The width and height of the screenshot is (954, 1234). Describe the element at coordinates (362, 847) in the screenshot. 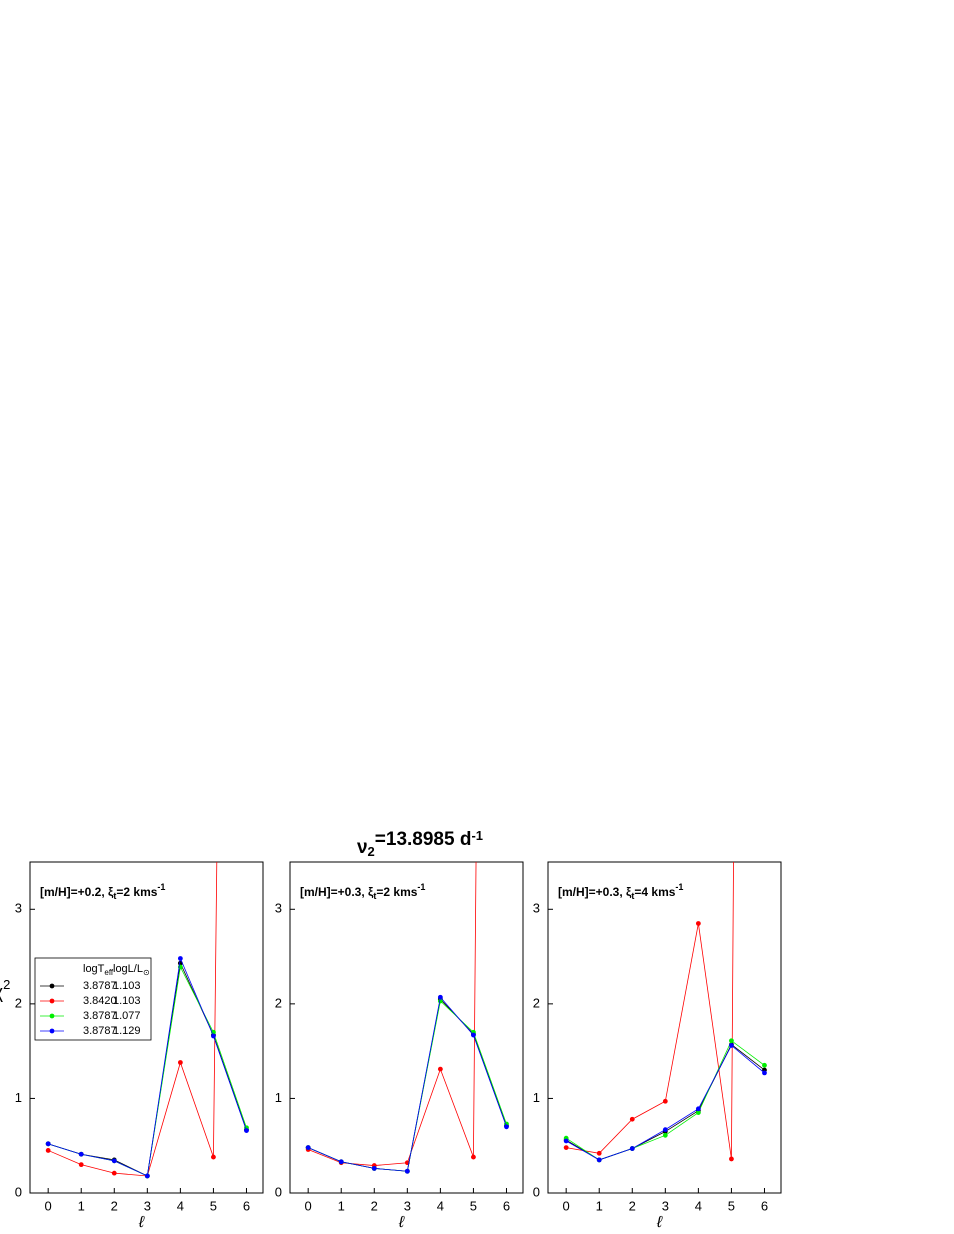

I see `title-text: ν` at that location.